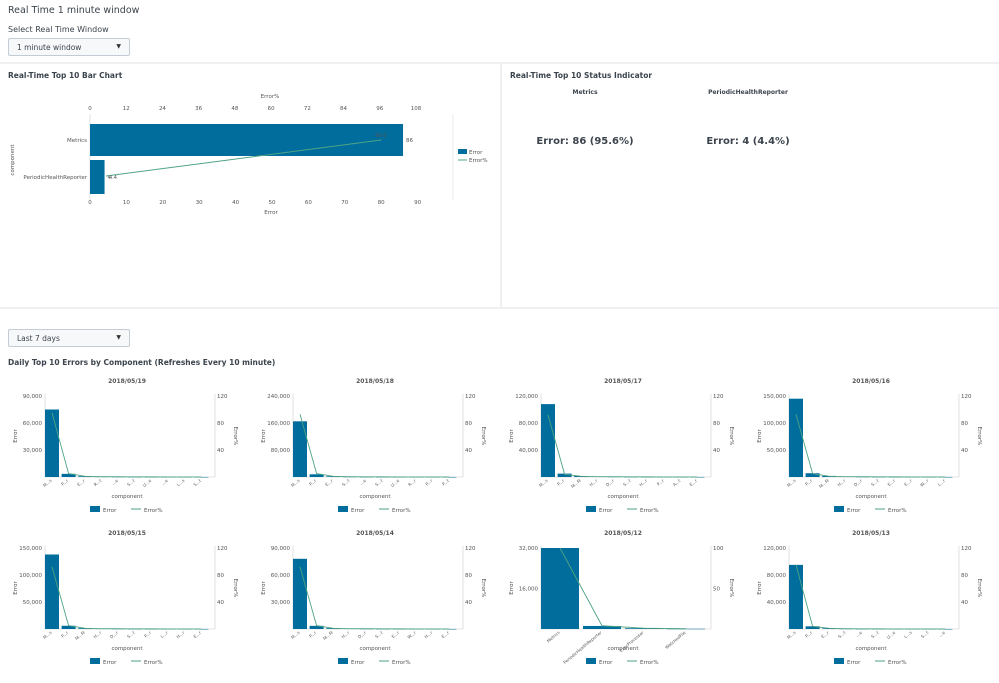 This screenshot has height=683, width=999. Describe the element at coordinates (271, 109) in the screenshot. I see `x2-tick-label: 60` at that location.